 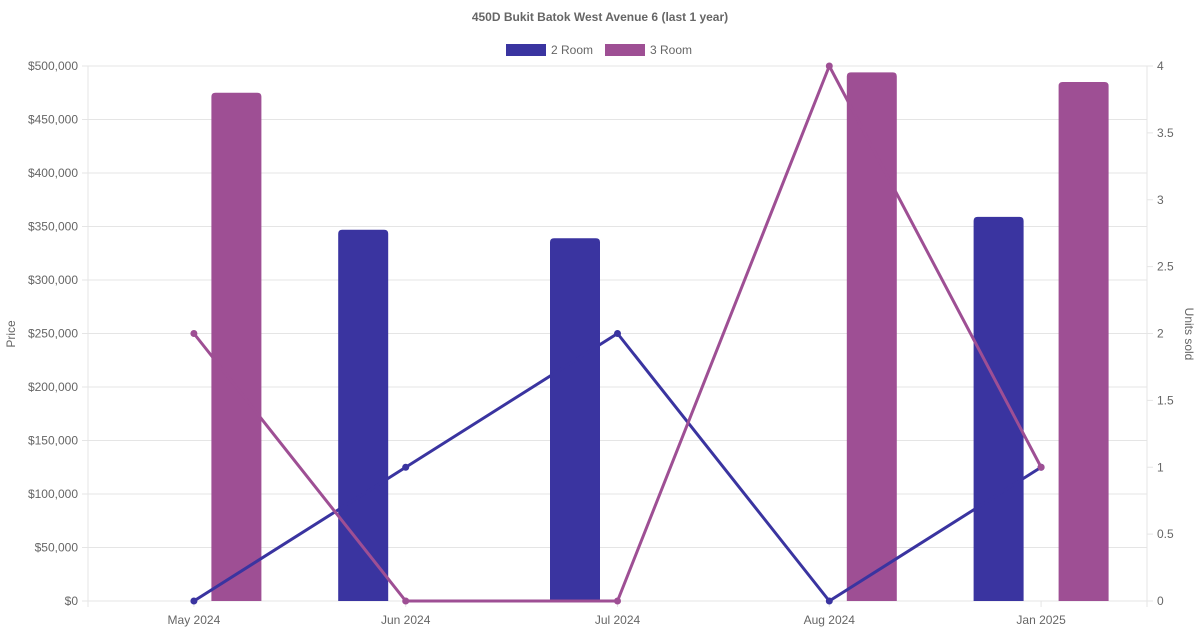 I want to click on y-right-tick-label: 0.5, so click(x=1165, y=534).